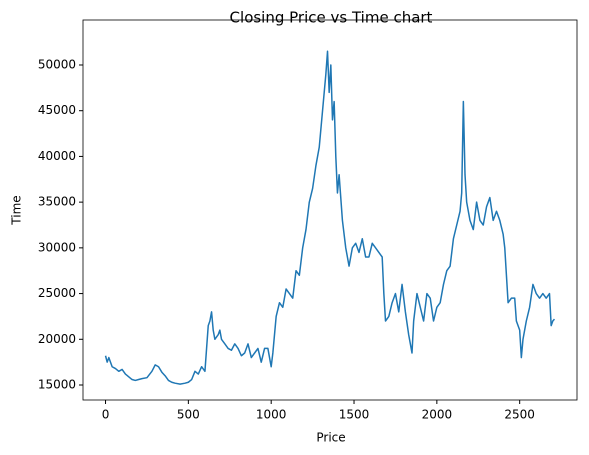 The width and height of the screenshot is (589, 455). What do you see at coordinates (57, 293) in the screenshot?
I see `y-tick-label: 25000` at bounding box center [57, 293].